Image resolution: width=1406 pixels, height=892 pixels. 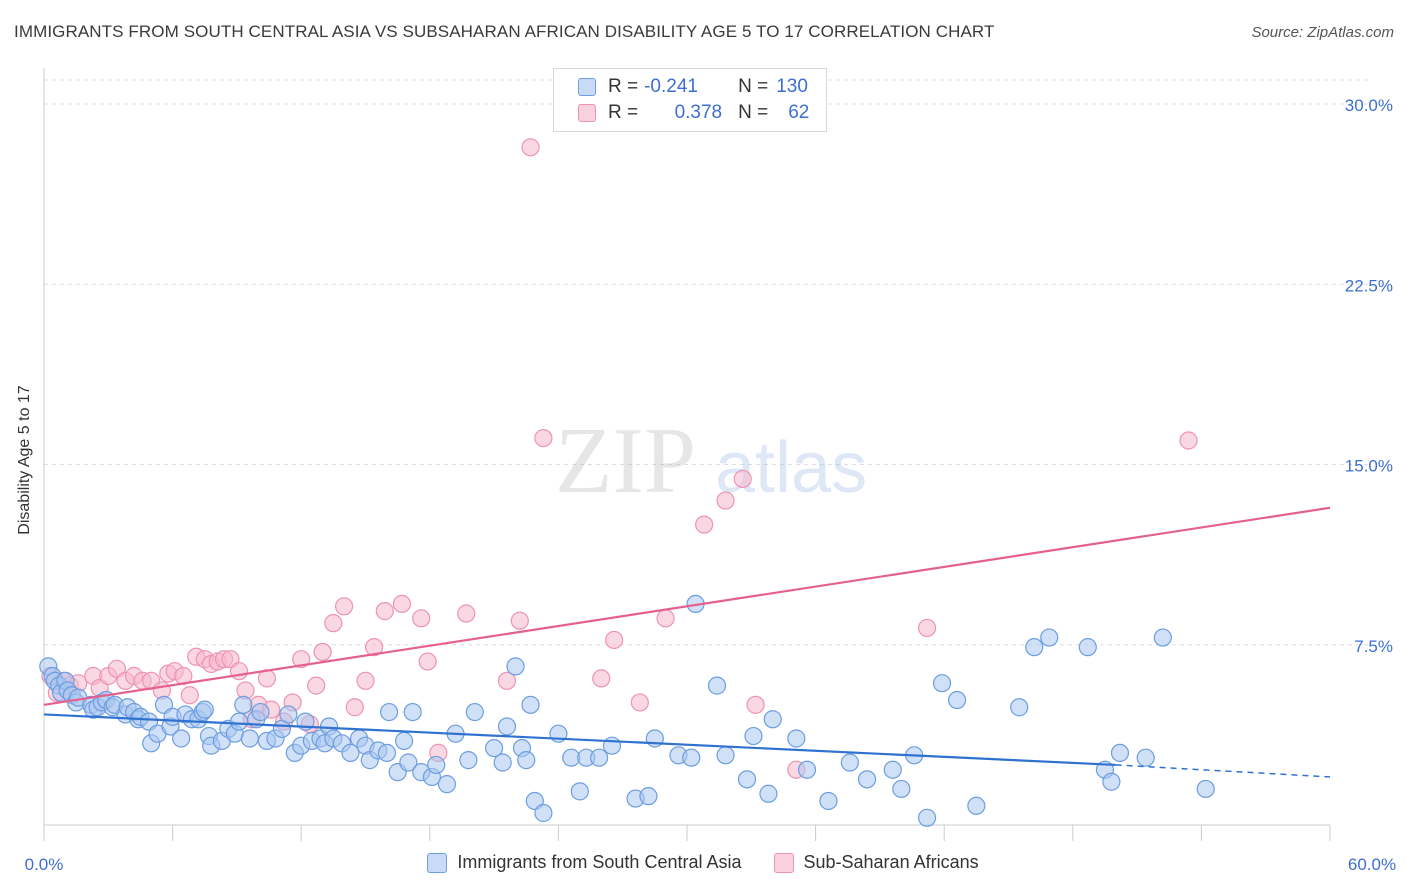 What do you see at coordinates (584, 862) in the screenshot?
I see `legend-item-blue: Immigrants from South Central Asia` at bounding box center [584, 862].